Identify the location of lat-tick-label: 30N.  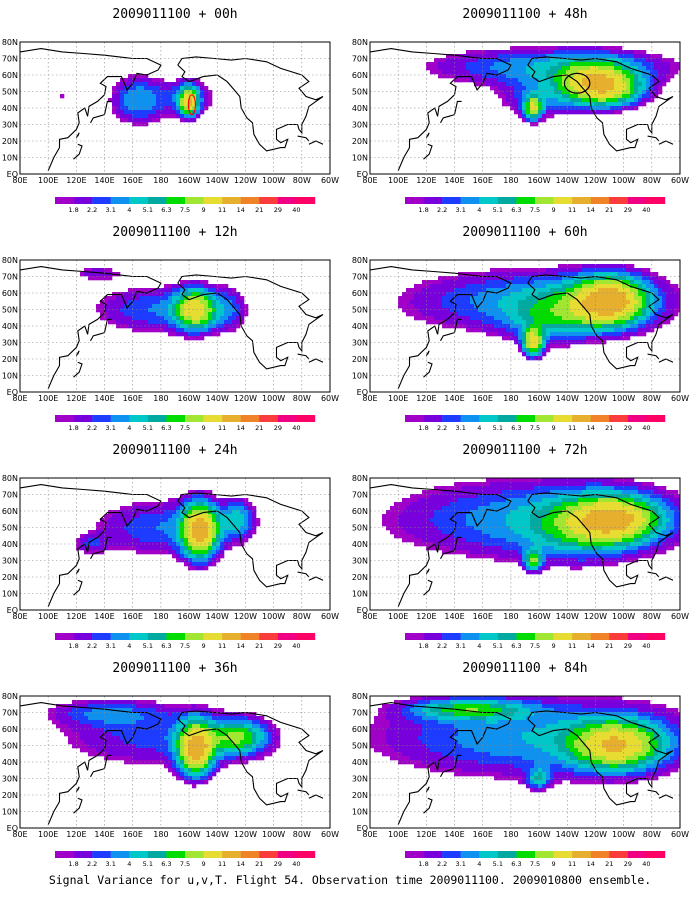
(360, 779).